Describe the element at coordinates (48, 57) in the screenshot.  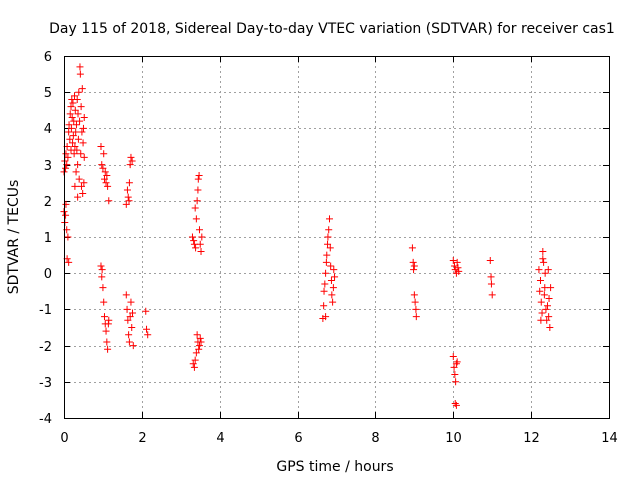
I see `y-tick-label: 6` at that location.